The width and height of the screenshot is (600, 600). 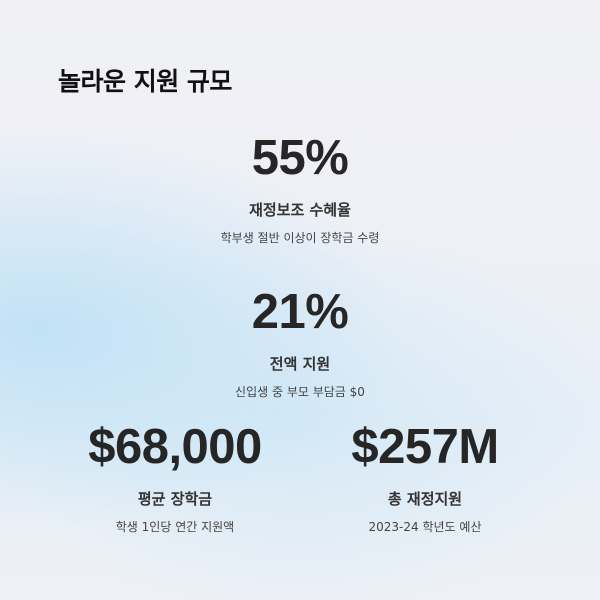 I want to click on stat-description: 2023-24 학년도 예산, so click(x=425, y=527).